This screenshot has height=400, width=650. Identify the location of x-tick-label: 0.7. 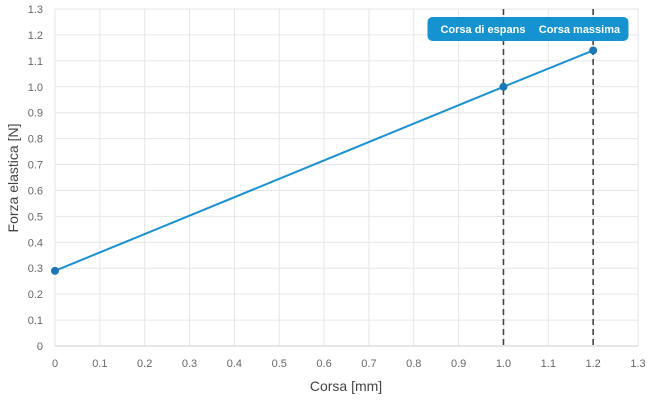
(368, 364).